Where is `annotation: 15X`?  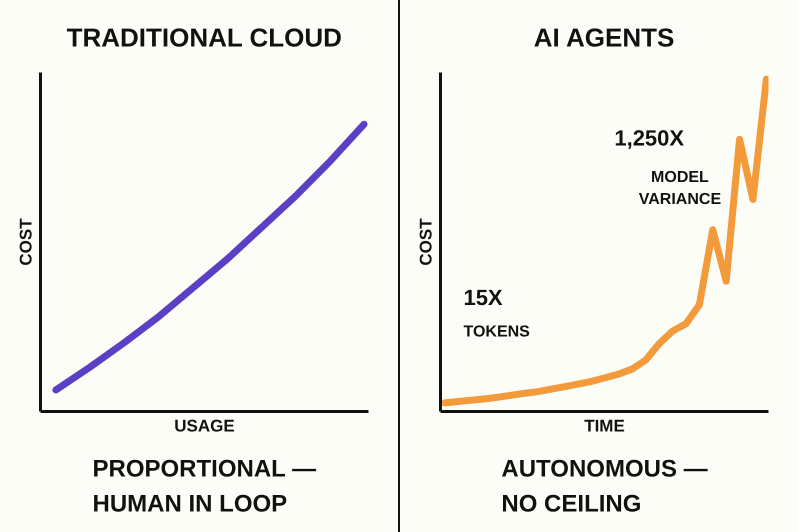
annotation: 15X is located at coordinates (483, 297).